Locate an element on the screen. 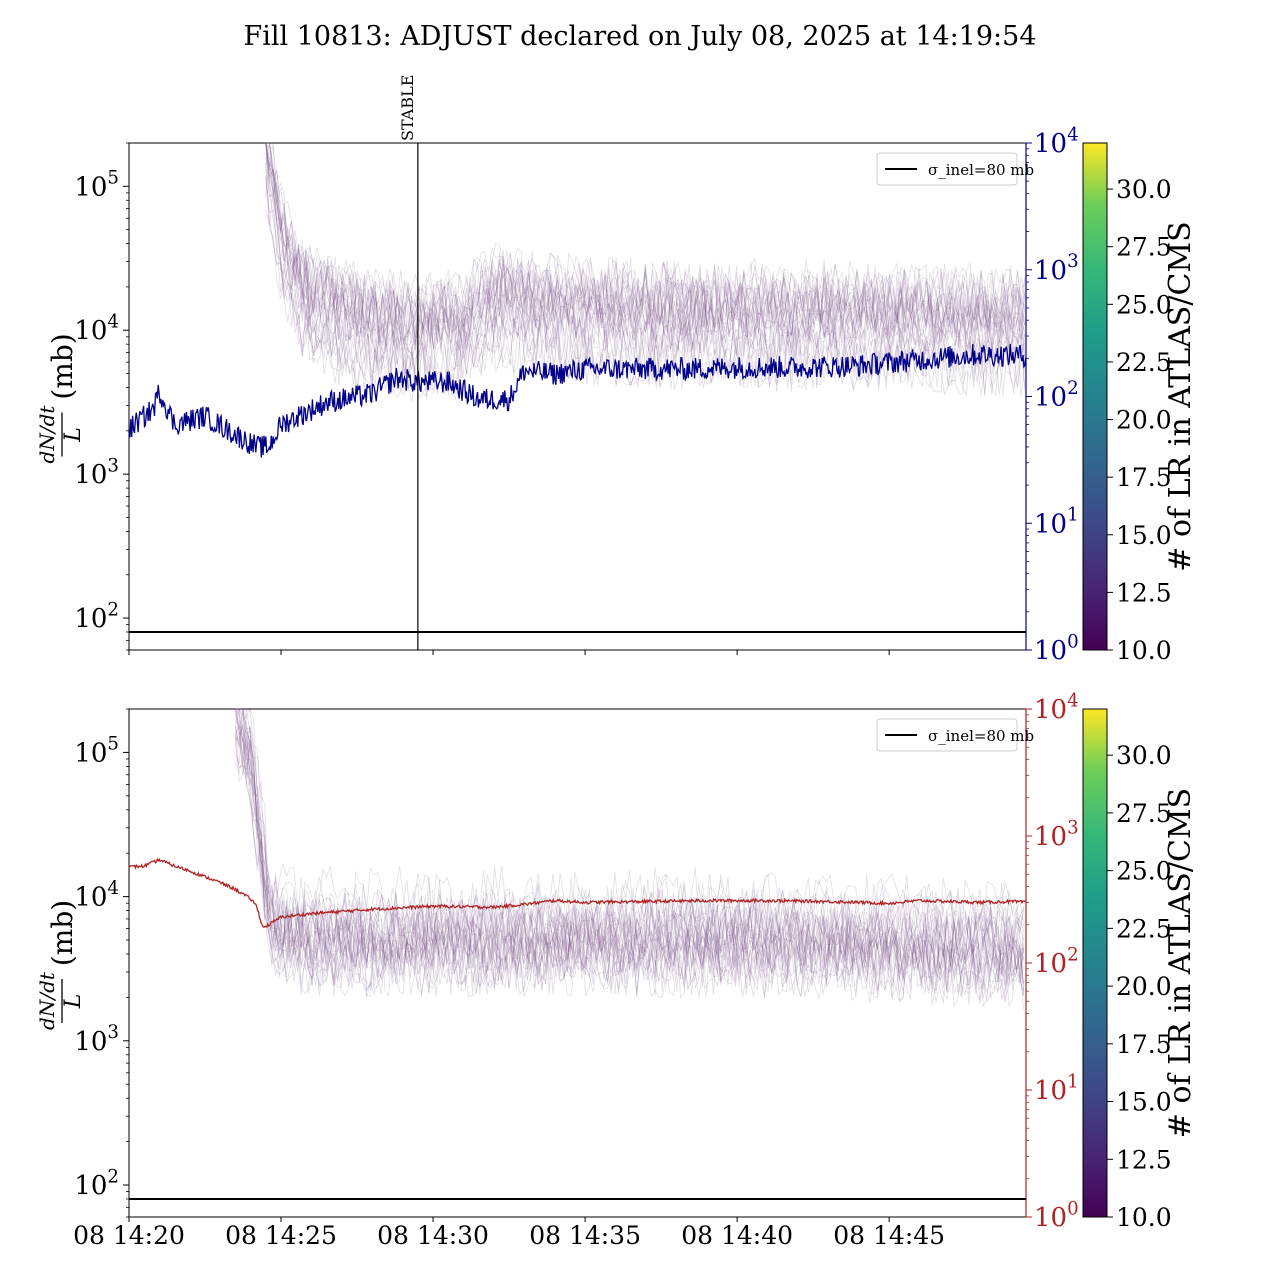  x-tick-label: 08 14:45 is located at coordinates (889, 1235).